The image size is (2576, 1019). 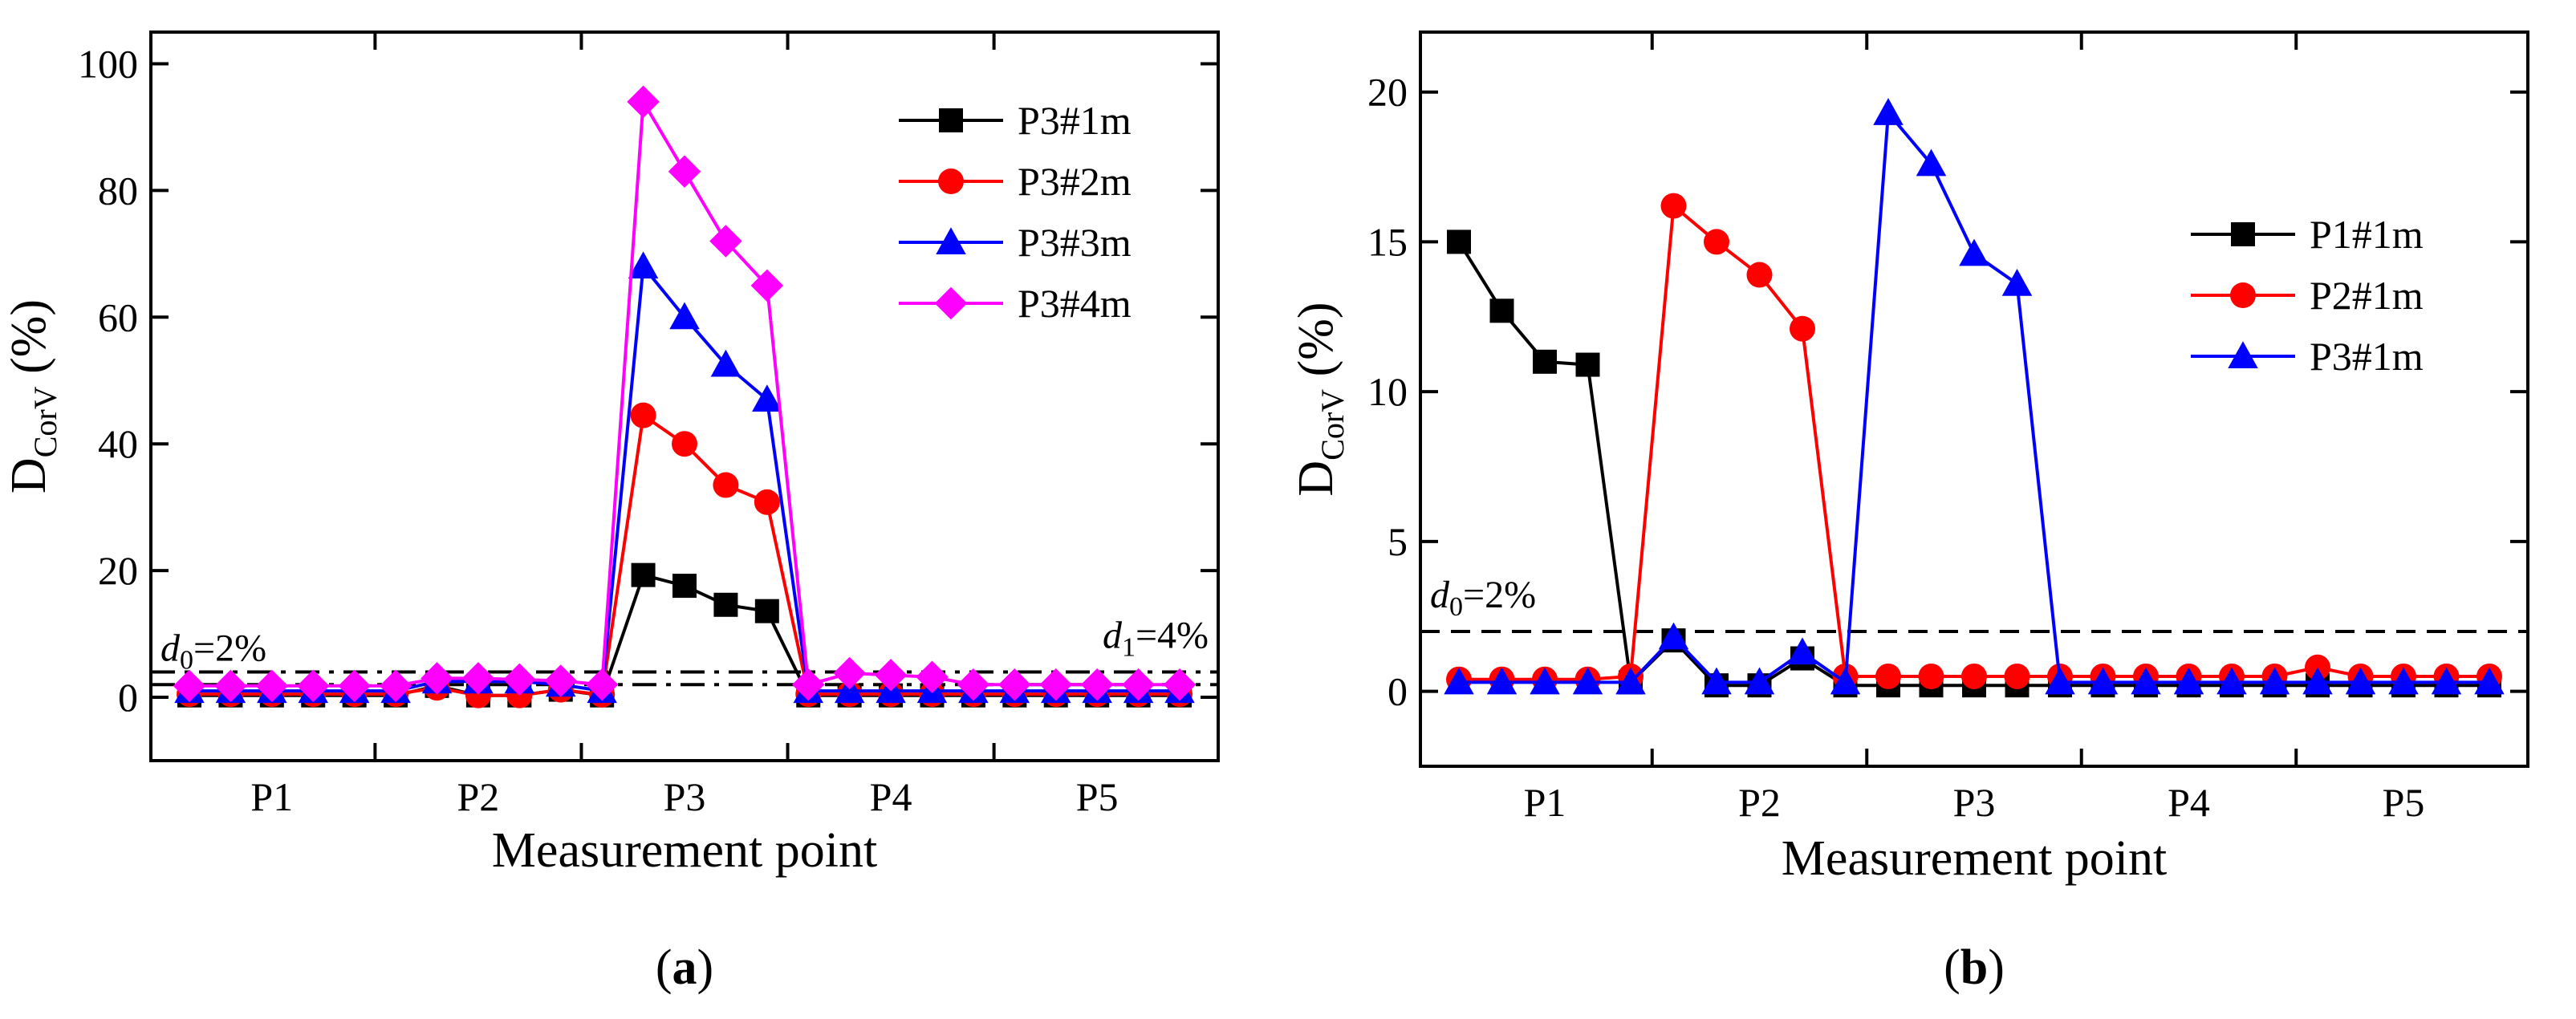 What do you see at coordinates (29, 475) in the screenshot?
I see `y-title-main: D` at bounding box center [29, 475].